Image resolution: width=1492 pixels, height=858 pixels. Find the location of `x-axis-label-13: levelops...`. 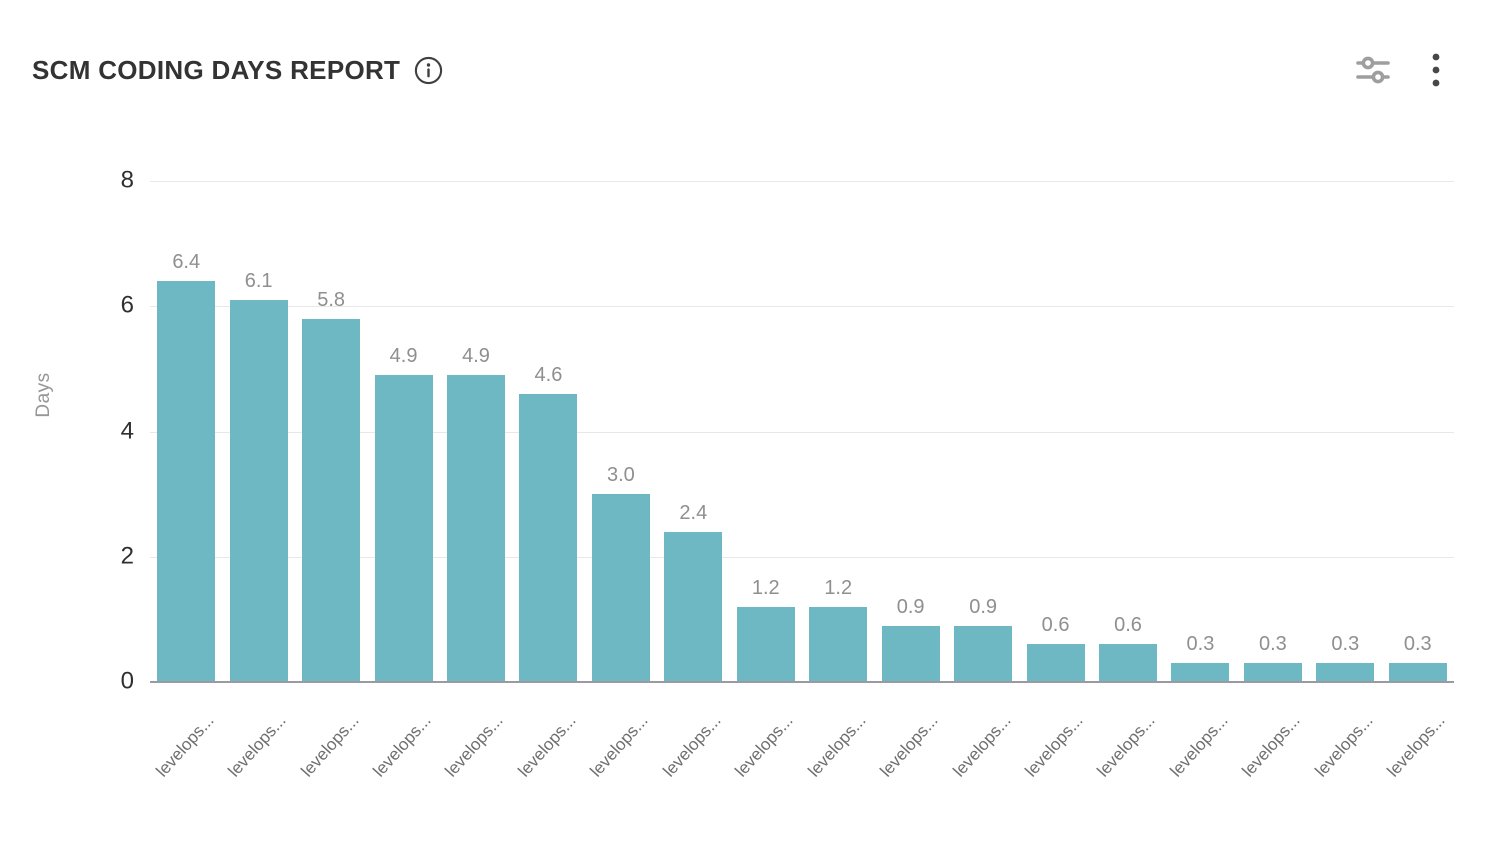

x-axis-label-13: levelops... is located at coordinates (1054, 746).